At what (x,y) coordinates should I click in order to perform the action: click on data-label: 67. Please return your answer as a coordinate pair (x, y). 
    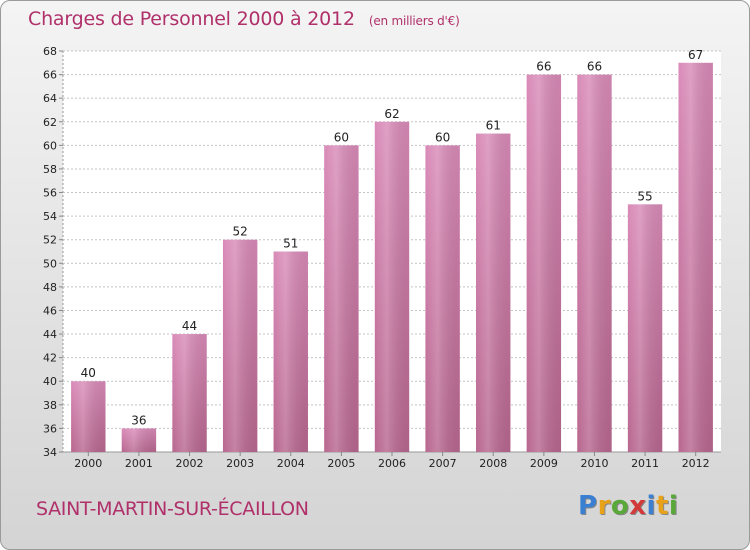
    Looking at the image, I should click on (695, 55).